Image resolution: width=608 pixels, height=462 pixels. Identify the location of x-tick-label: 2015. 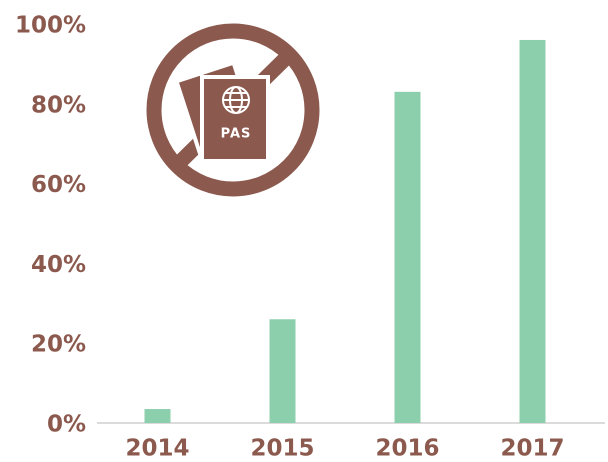
(282, 449).